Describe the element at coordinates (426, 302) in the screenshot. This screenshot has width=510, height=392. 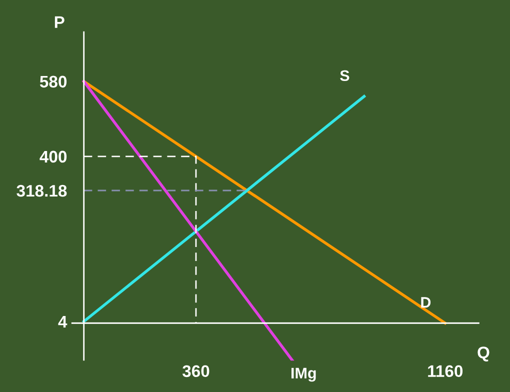
I see `series-label: D` at that location.